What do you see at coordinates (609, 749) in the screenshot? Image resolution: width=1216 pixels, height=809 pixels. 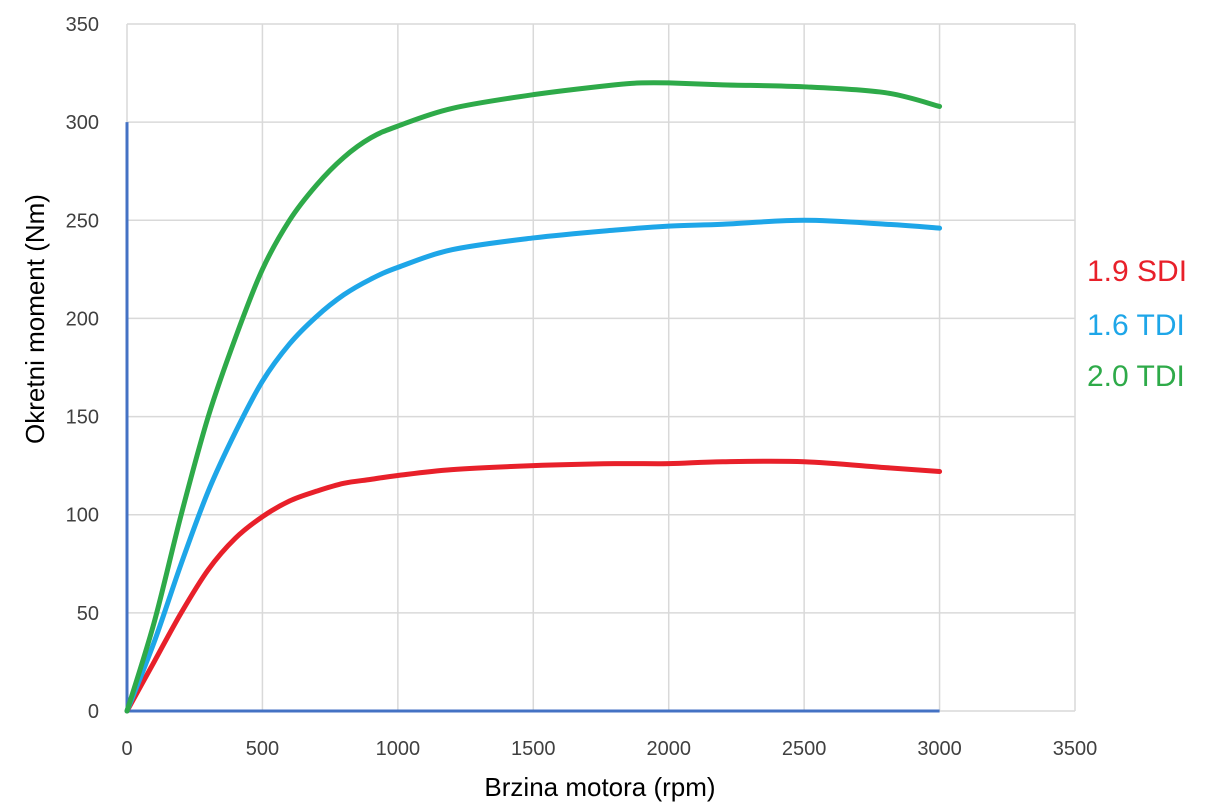 I see `x-tick-labels: 0 500 1000 1500 2000 2500 3000 3500` at bounding box center [609, 749].